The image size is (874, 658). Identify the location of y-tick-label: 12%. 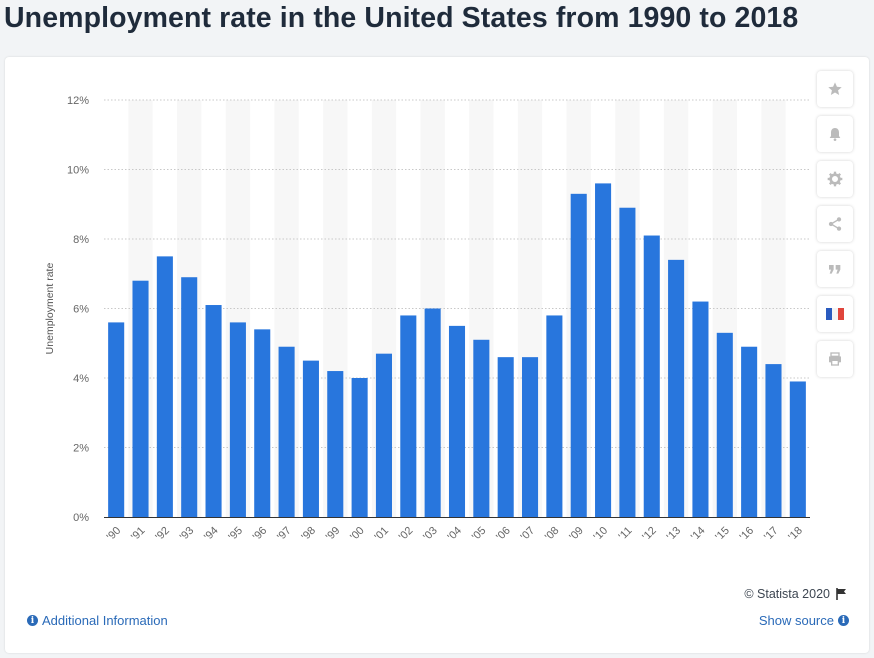
(78, 101).